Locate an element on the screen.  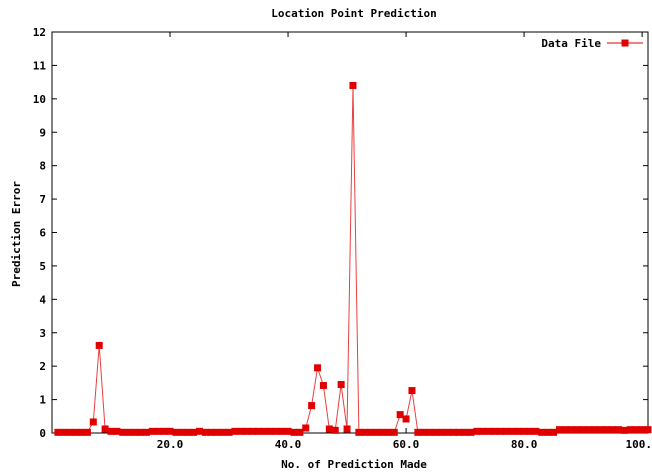
y-tick-label: 6 is located at coordinates (42, 233).